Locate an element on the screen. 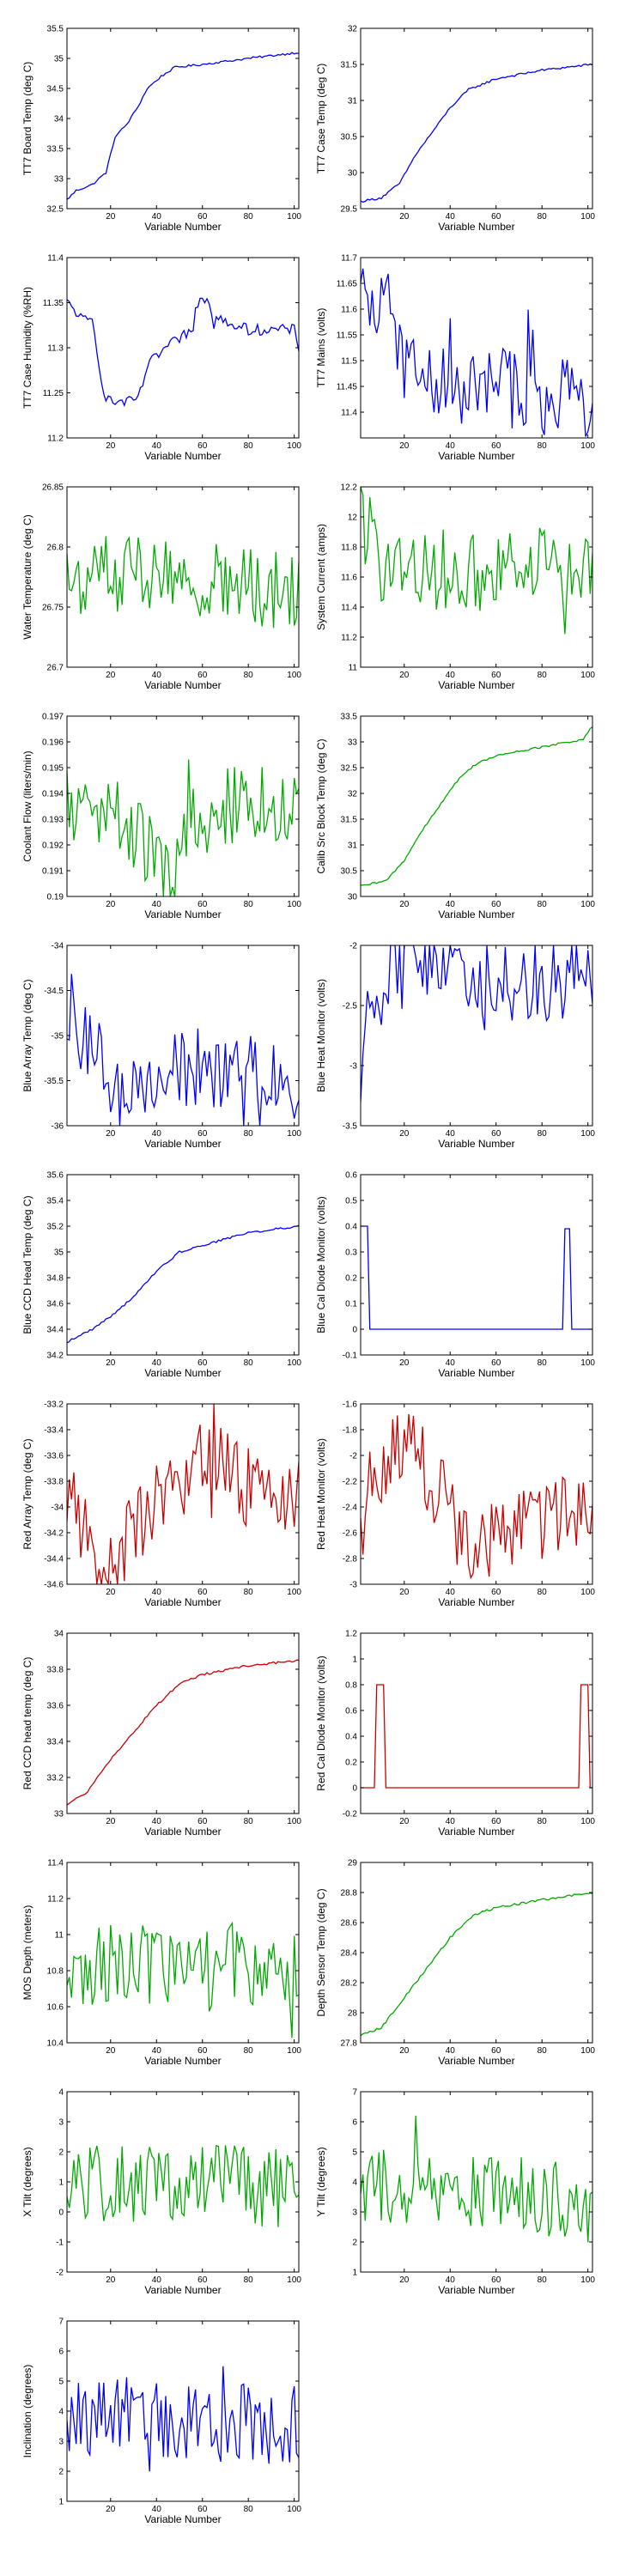 The height and width of the screenshot is (2576, 644). y-tick-label: -33.6 is located at coordinates (54, 1456).